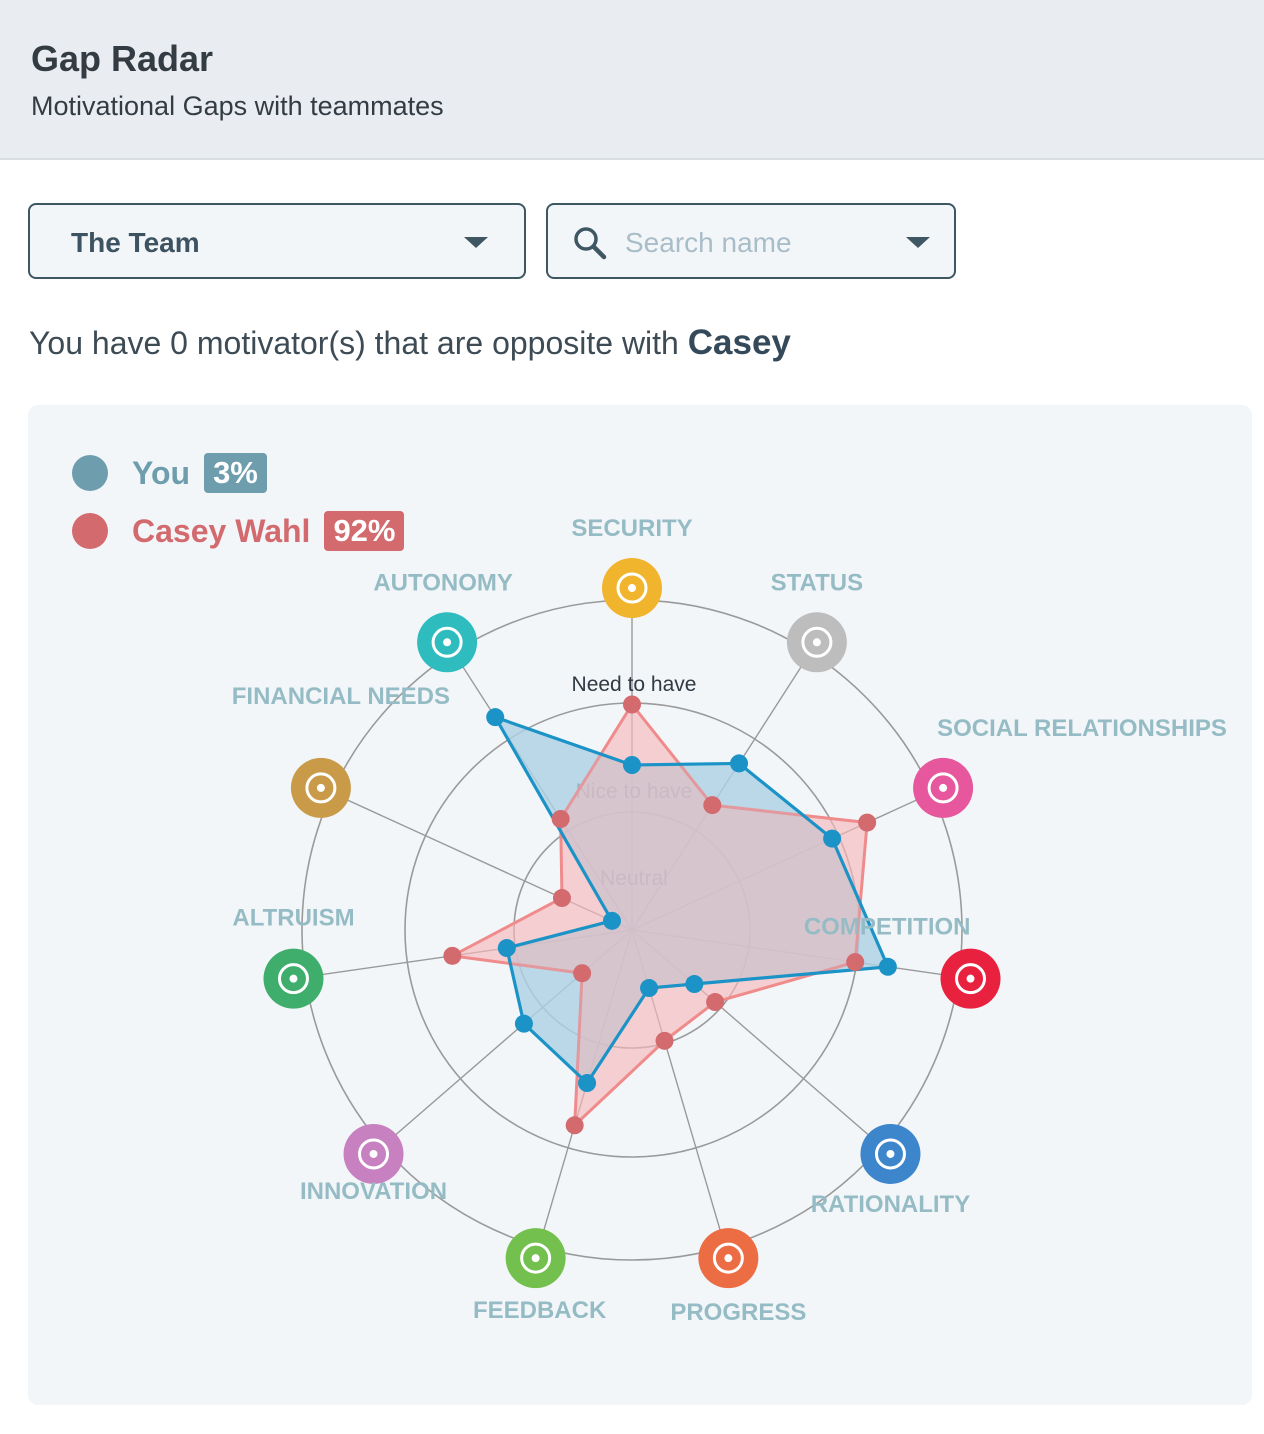 Image resolution: width=1264 pixels, height=1434 pixels. What do you see at coordinates (891, 1204) in the screenshot?
I see `axis-label: RATIONALITY` at bounding box center [891, 1204].